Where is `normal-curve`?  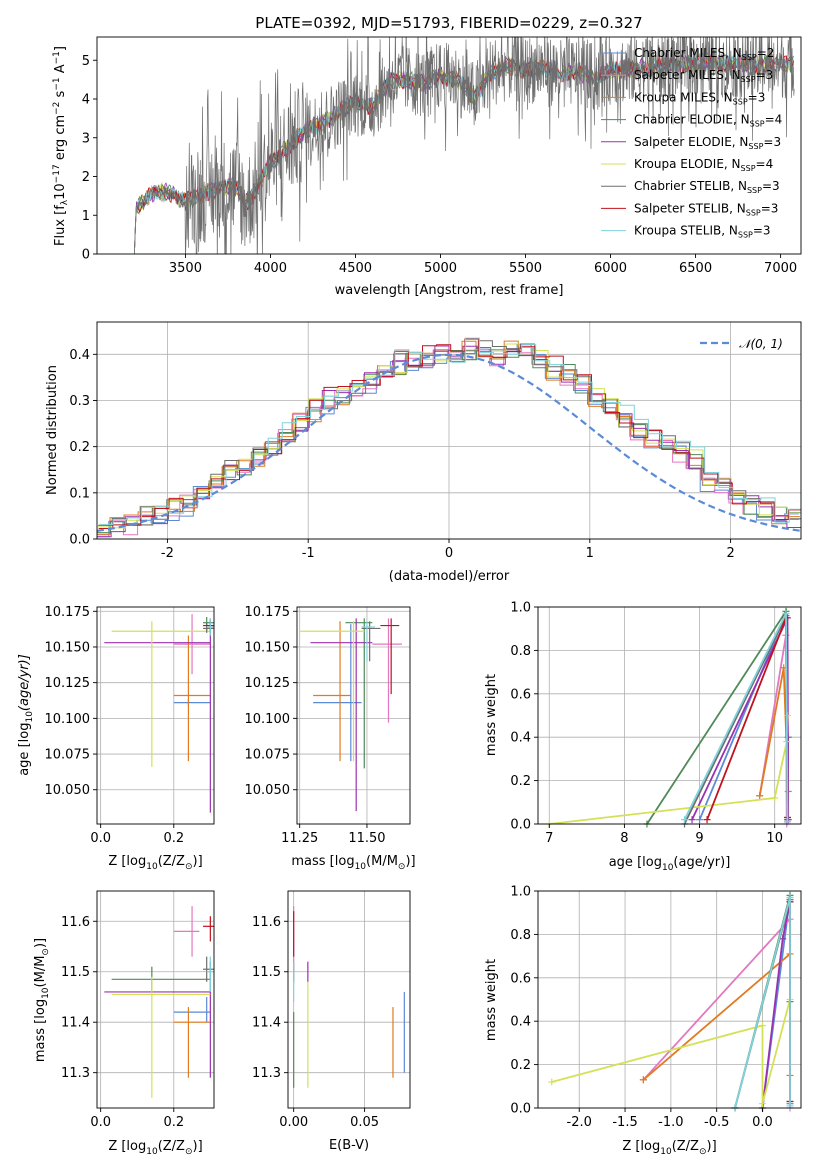
normal-curve is located at coordinates (449, 442).